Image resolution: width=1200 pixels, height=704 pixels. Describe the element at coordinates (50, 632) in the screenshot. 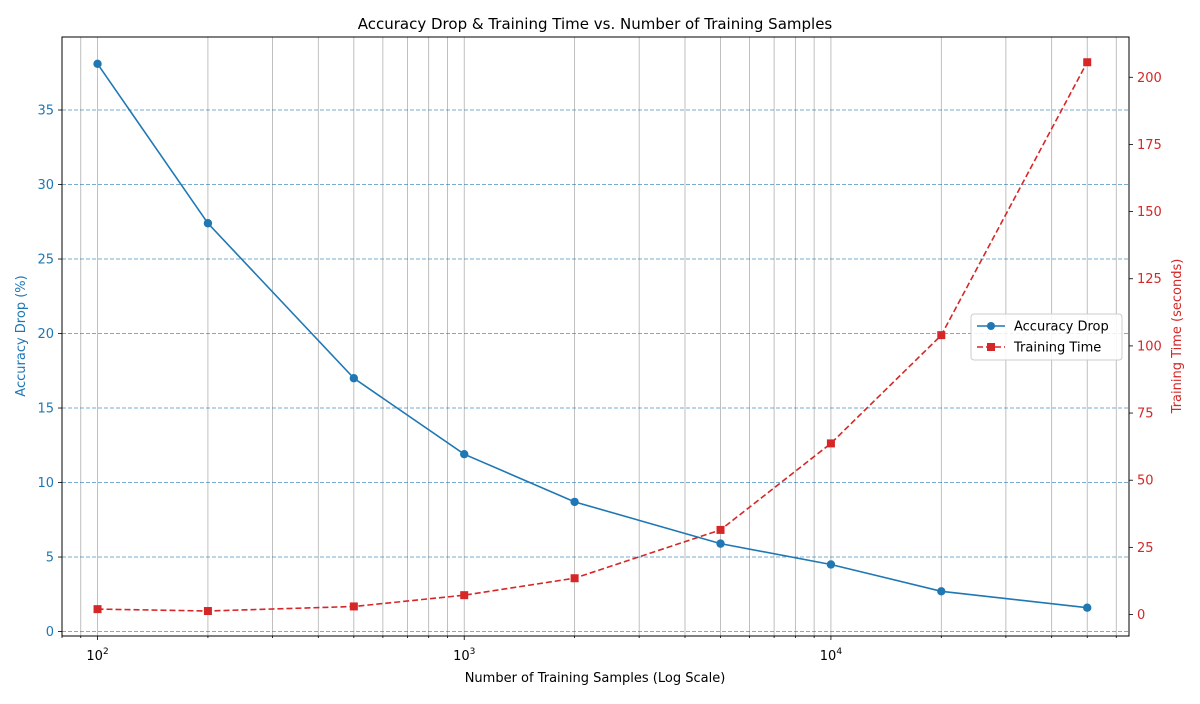

I see `left-y-tick-label: 0` at that location.